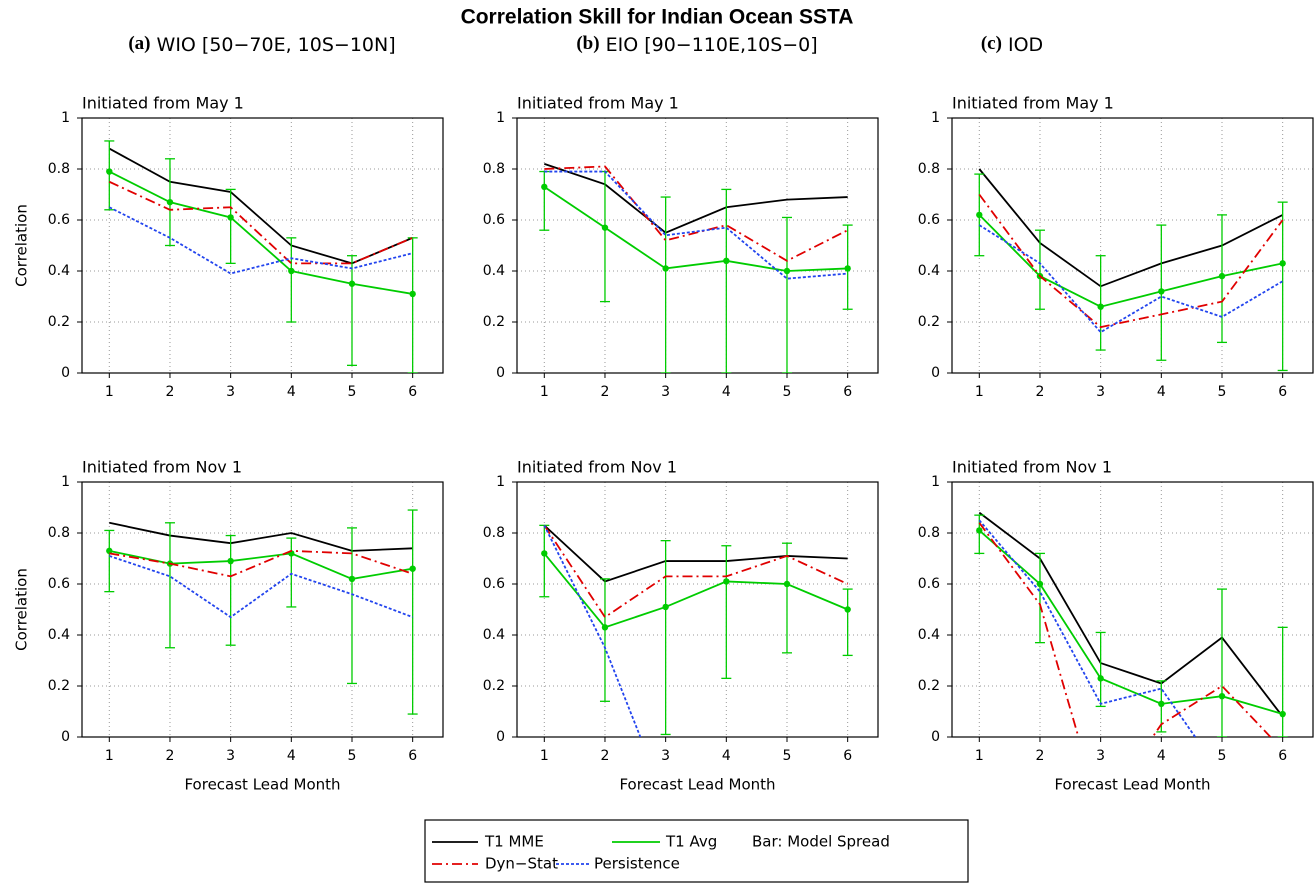 Image resolution: width=1315 pixels, height=883 pixels. I want to click on column-text: IOD, so click(1025, 45).